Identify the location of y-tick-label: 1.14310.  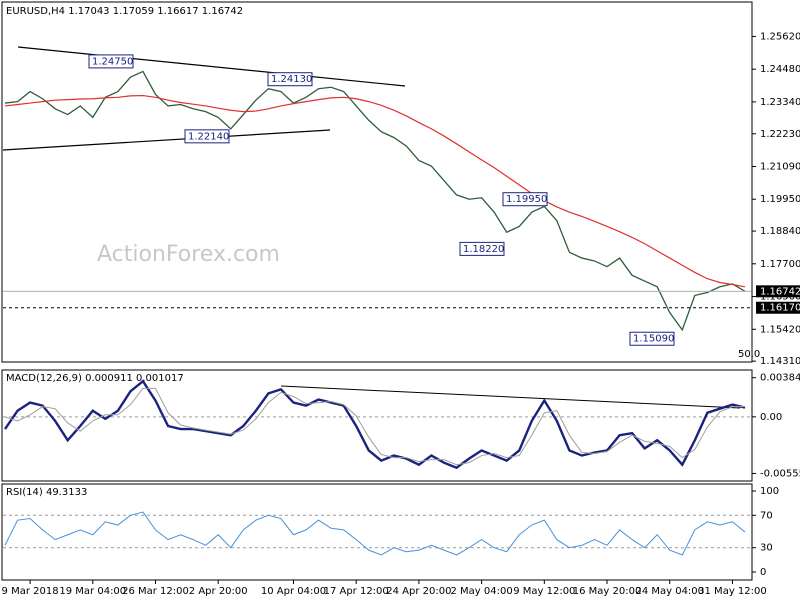
(780, 361).